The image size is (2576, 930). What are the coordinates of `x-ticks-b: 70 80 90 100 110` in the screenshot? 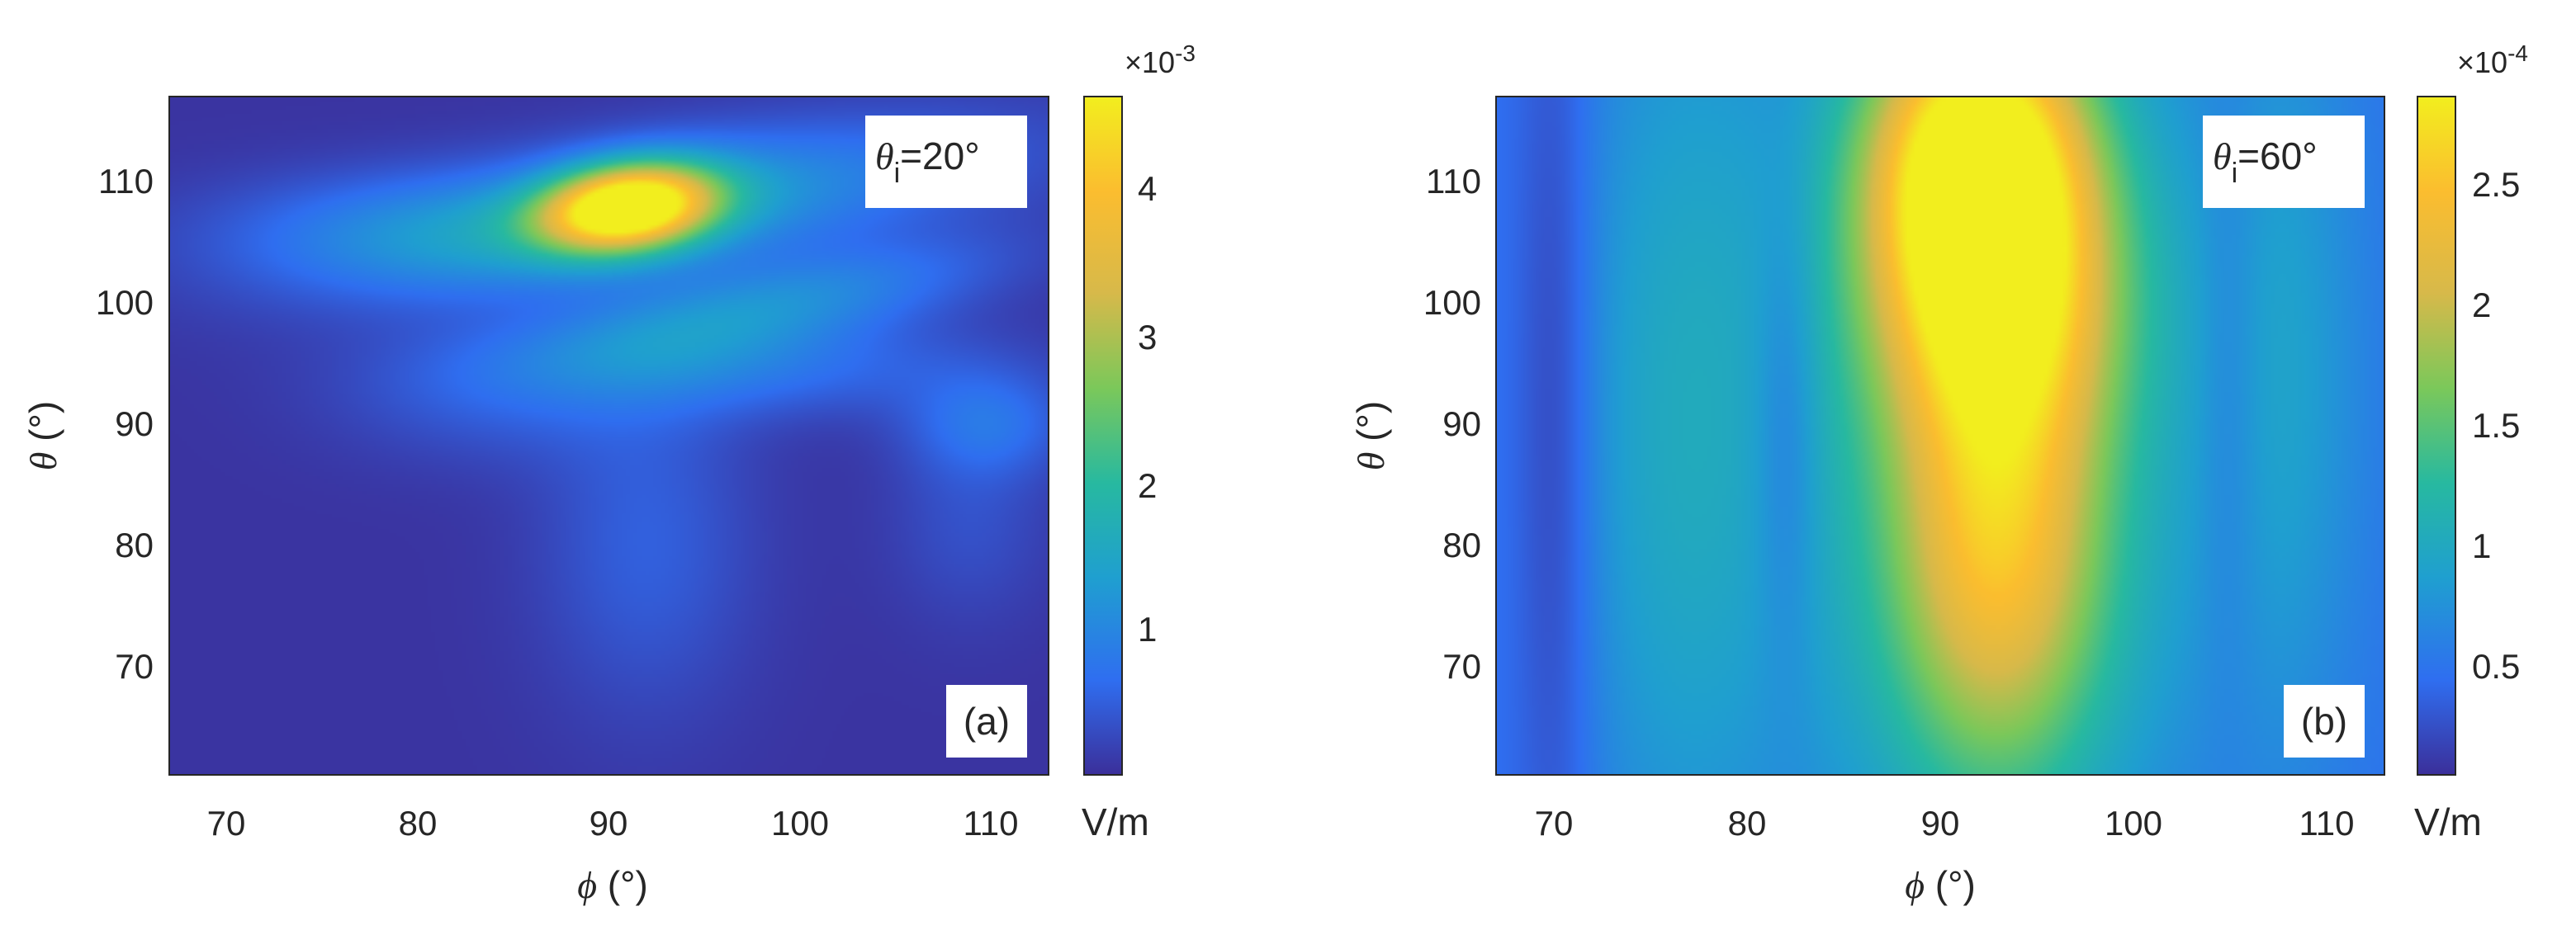 It's located at (1945, 823).